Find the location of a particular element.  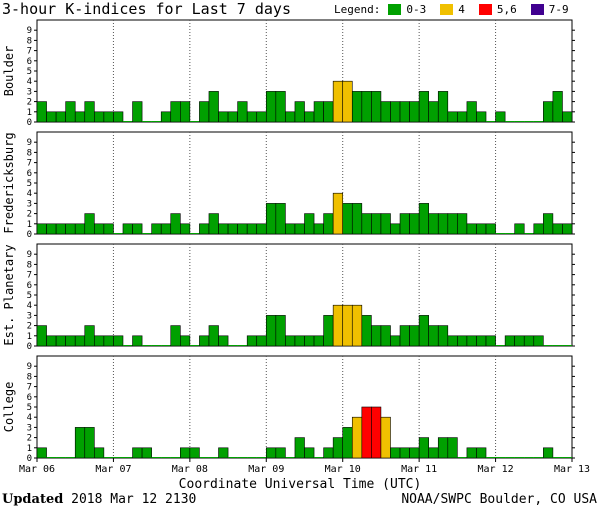

x-tick-label: Mar 13 is located at coordinates (572, 469).